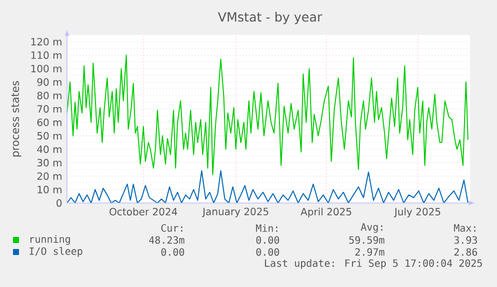  I want to click on y-tick-label: 10 m, so click(50, 190).